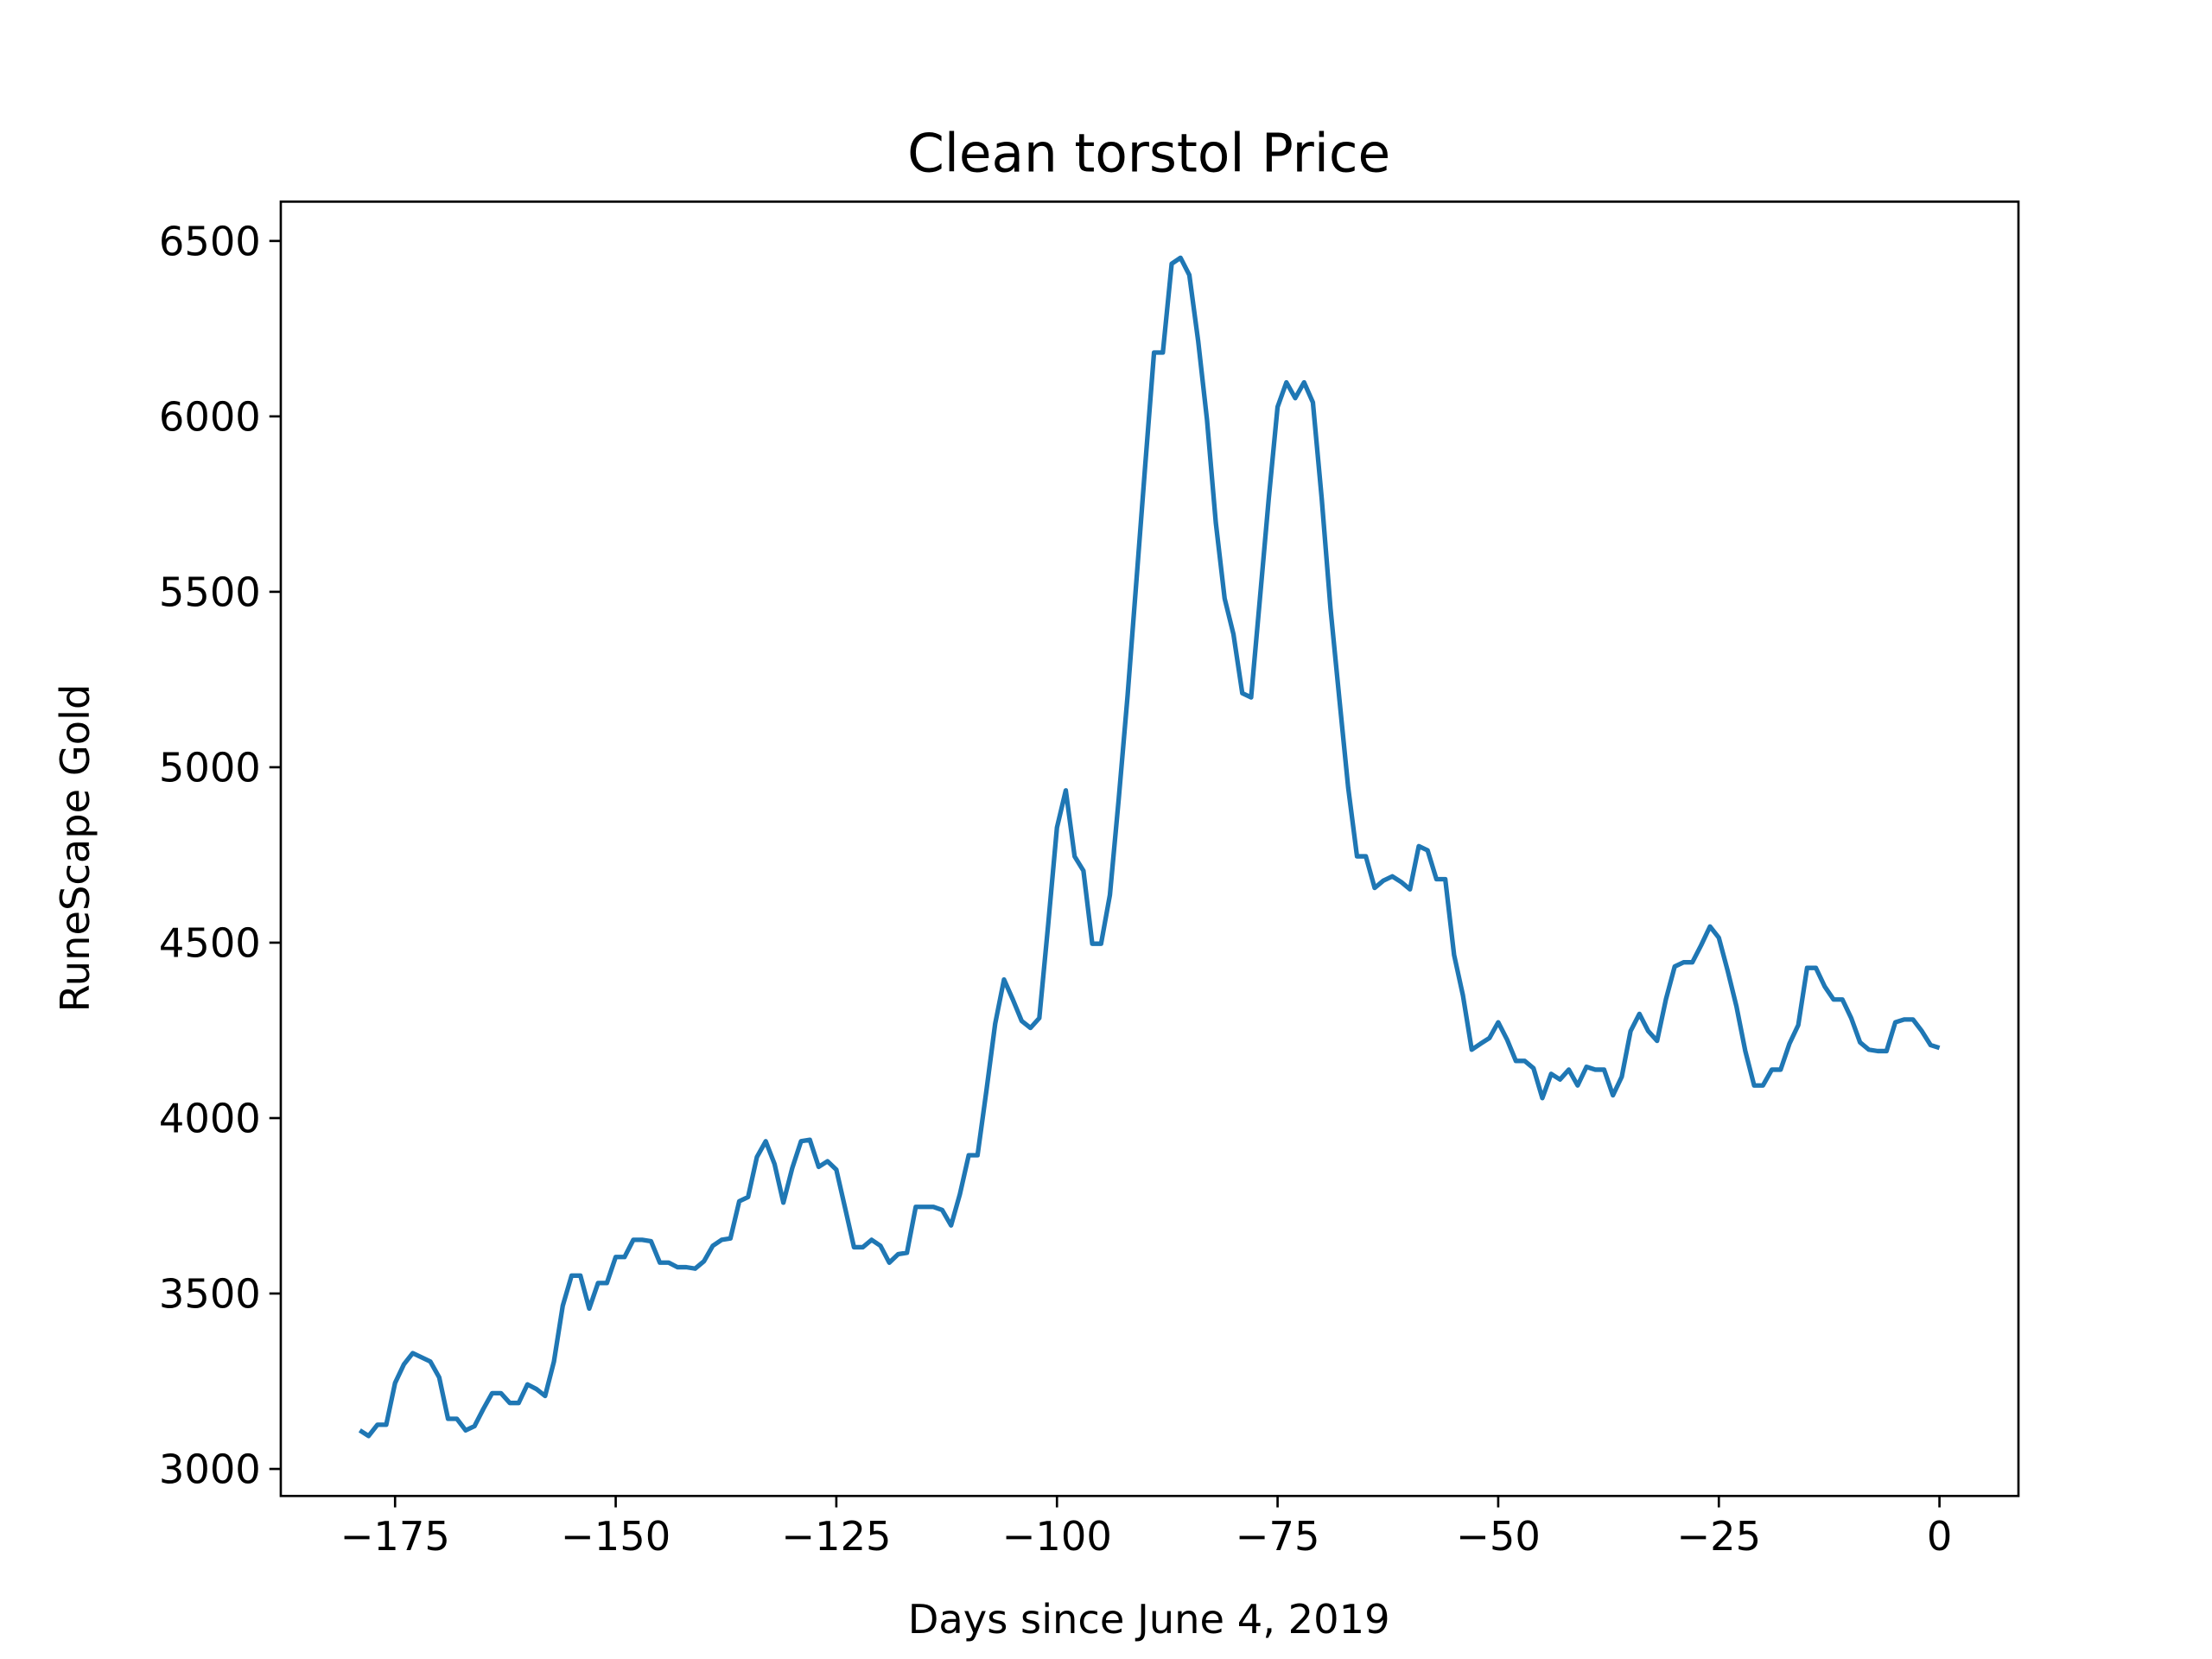  I want to click on y-tick-label: 4000, so click(210, 1119).